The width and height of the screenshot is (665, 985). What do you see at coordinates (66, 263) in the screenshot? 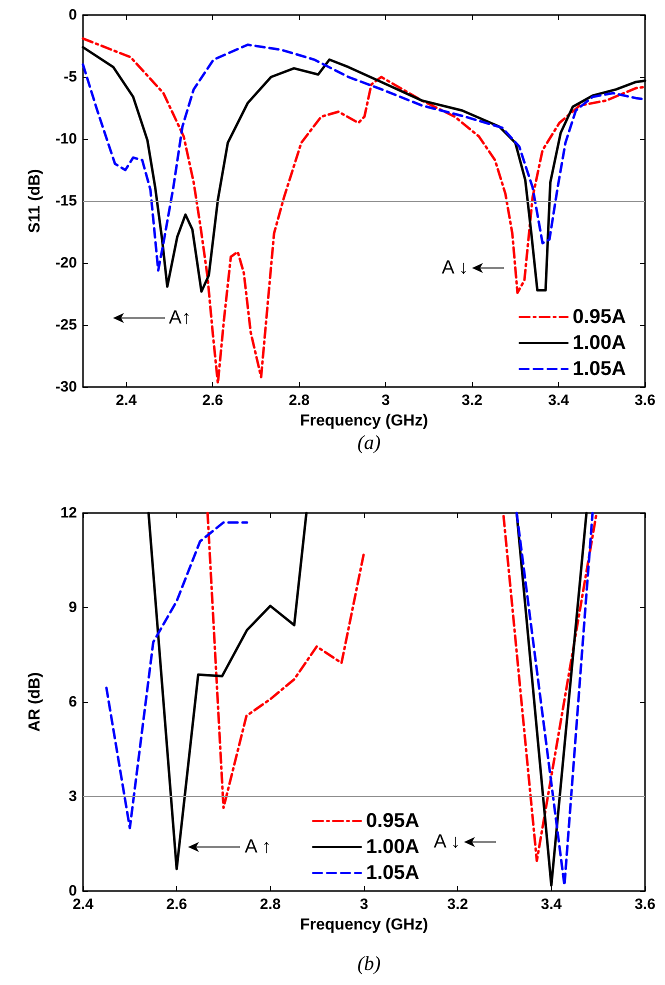
I see `y-tick-label: -20` at bounding box center [66, 263].